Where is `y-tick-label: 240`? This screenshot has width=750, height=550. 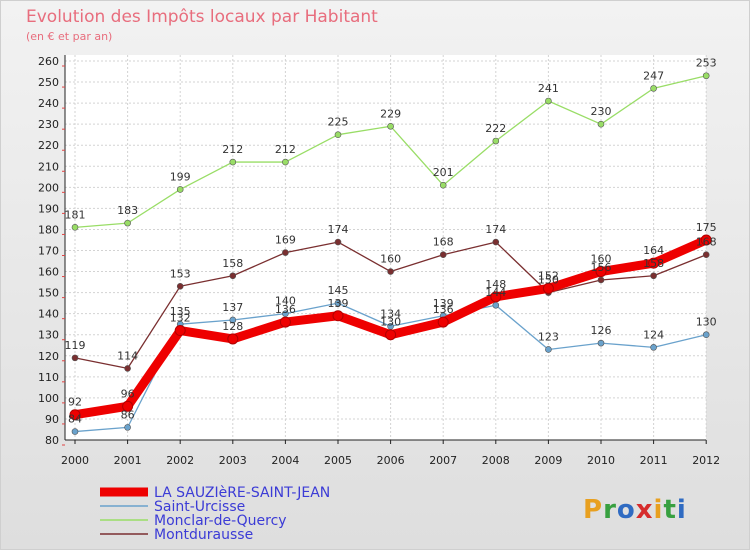
y-tick-label: 240 is located at coordinates (48, 103).